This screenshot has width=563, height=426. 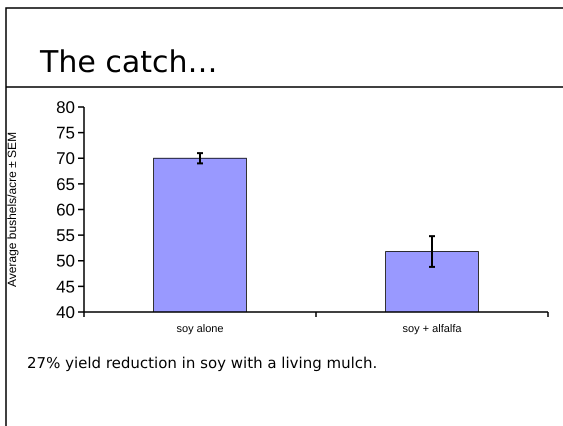 I want to click on y-tick-label: 75, so click(x=65, y=133).